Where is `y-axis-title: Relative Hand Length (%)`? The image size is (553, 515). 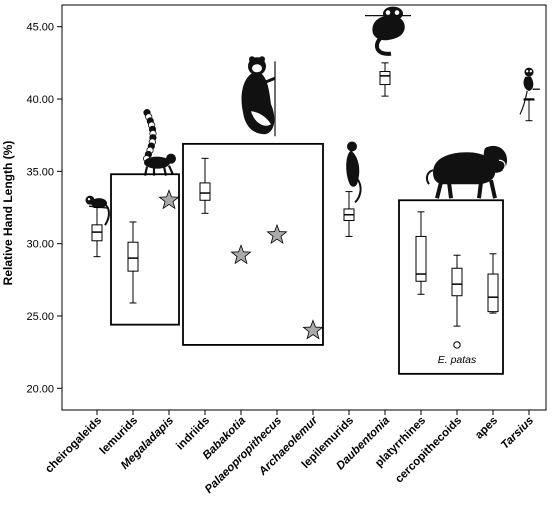 y-axis-title: Relative Hand Length (%) is located at coordinates (8, 213).